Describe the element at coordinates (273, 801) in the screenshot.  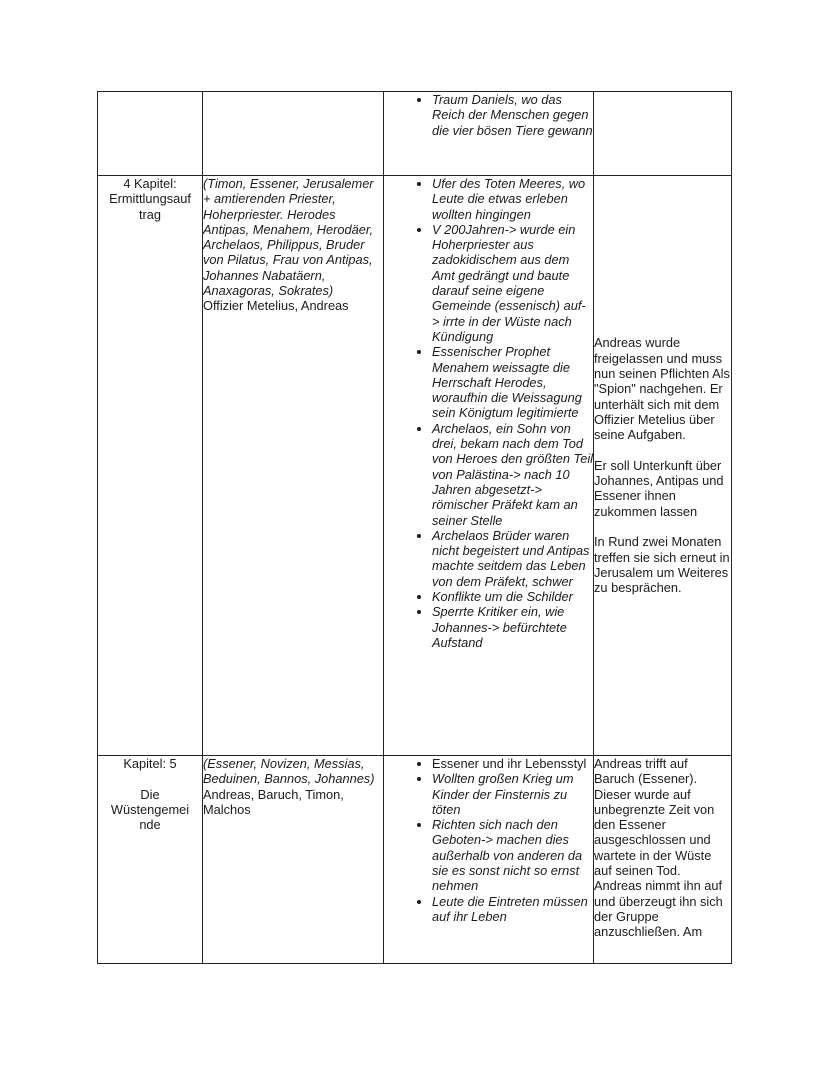
I see `characters-list-regular: Andreas, Baruch, Timon, Malchos` at that location.